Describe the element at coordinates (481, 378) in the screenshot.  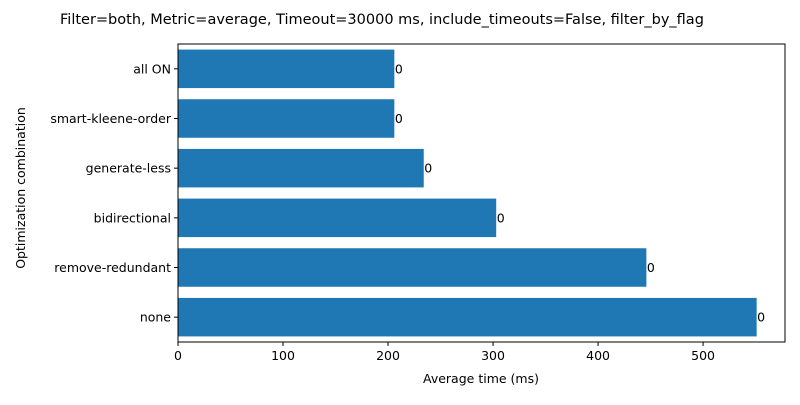
I see `x-axis-label: Average time (ms)` at that location.